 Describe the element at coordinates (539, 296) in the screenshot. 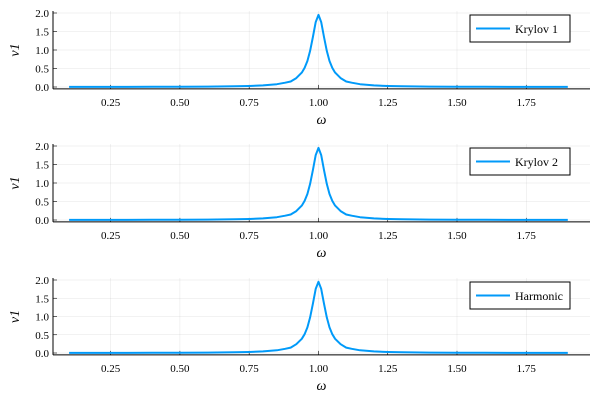

I see `legend-label: Harmonic` at that location.